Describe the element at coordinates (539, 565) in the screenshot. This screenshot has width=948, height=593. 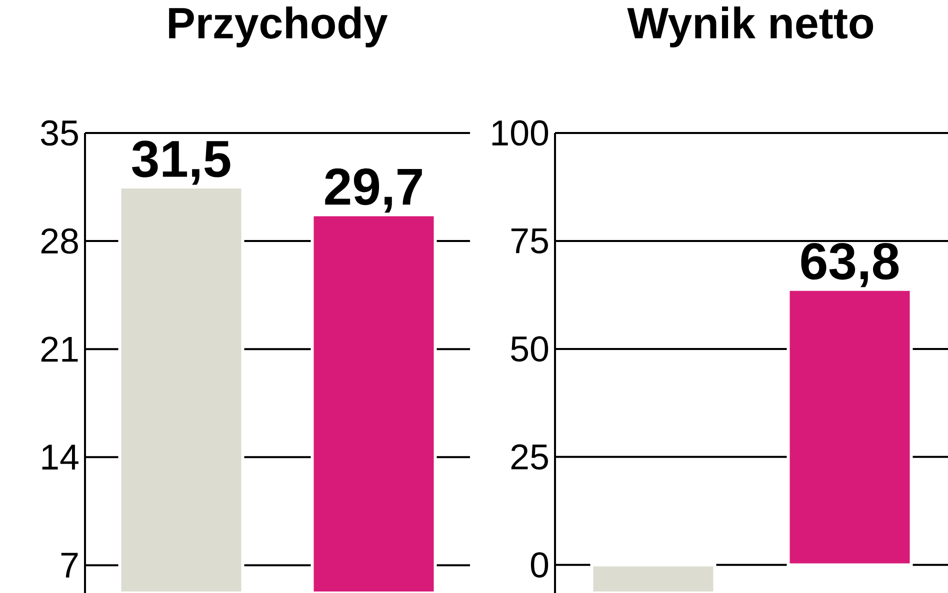
I see `y-tick-label: 0` at that location.